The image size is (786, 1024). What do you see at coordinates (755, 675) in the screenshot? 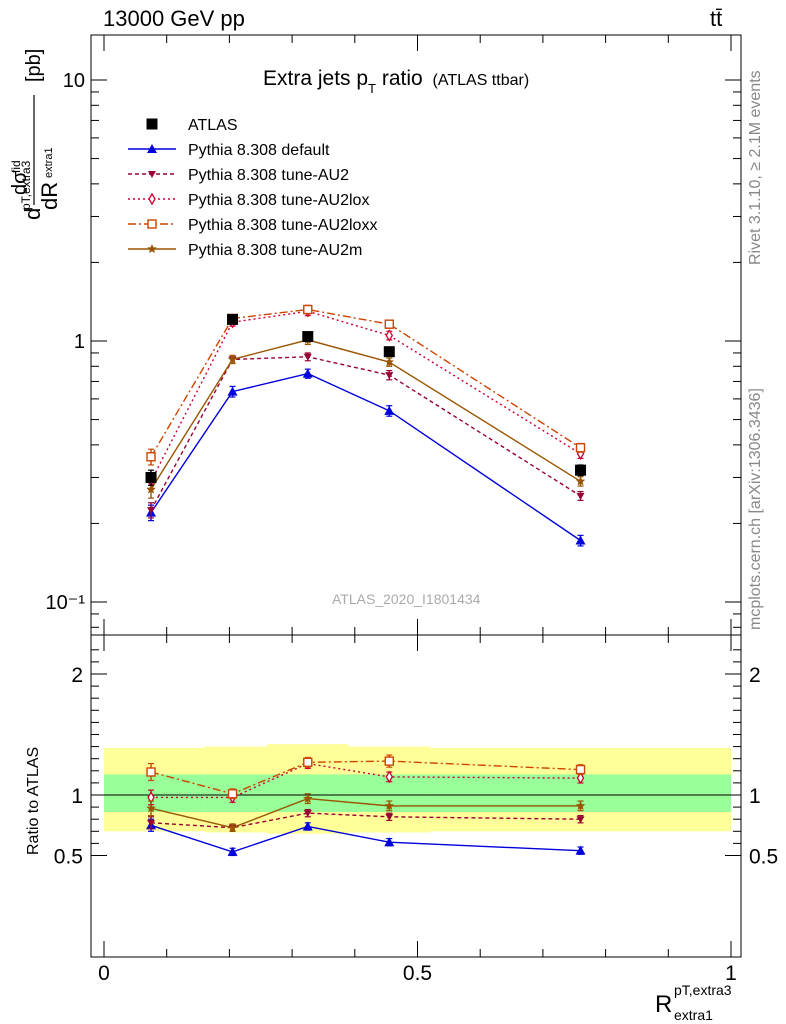
I see `ratio-y-tick-label-right: 2` at bounding box center [755, 675].